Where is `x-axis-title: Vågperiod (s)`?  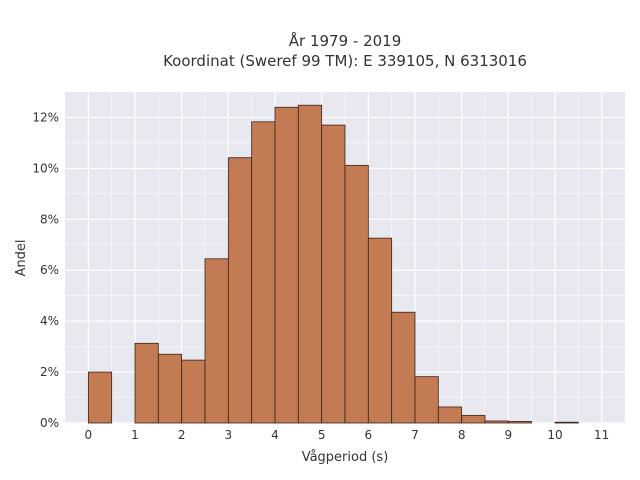 x-axis-title: Vågperiod (s) is located at coordinates (345, 457).